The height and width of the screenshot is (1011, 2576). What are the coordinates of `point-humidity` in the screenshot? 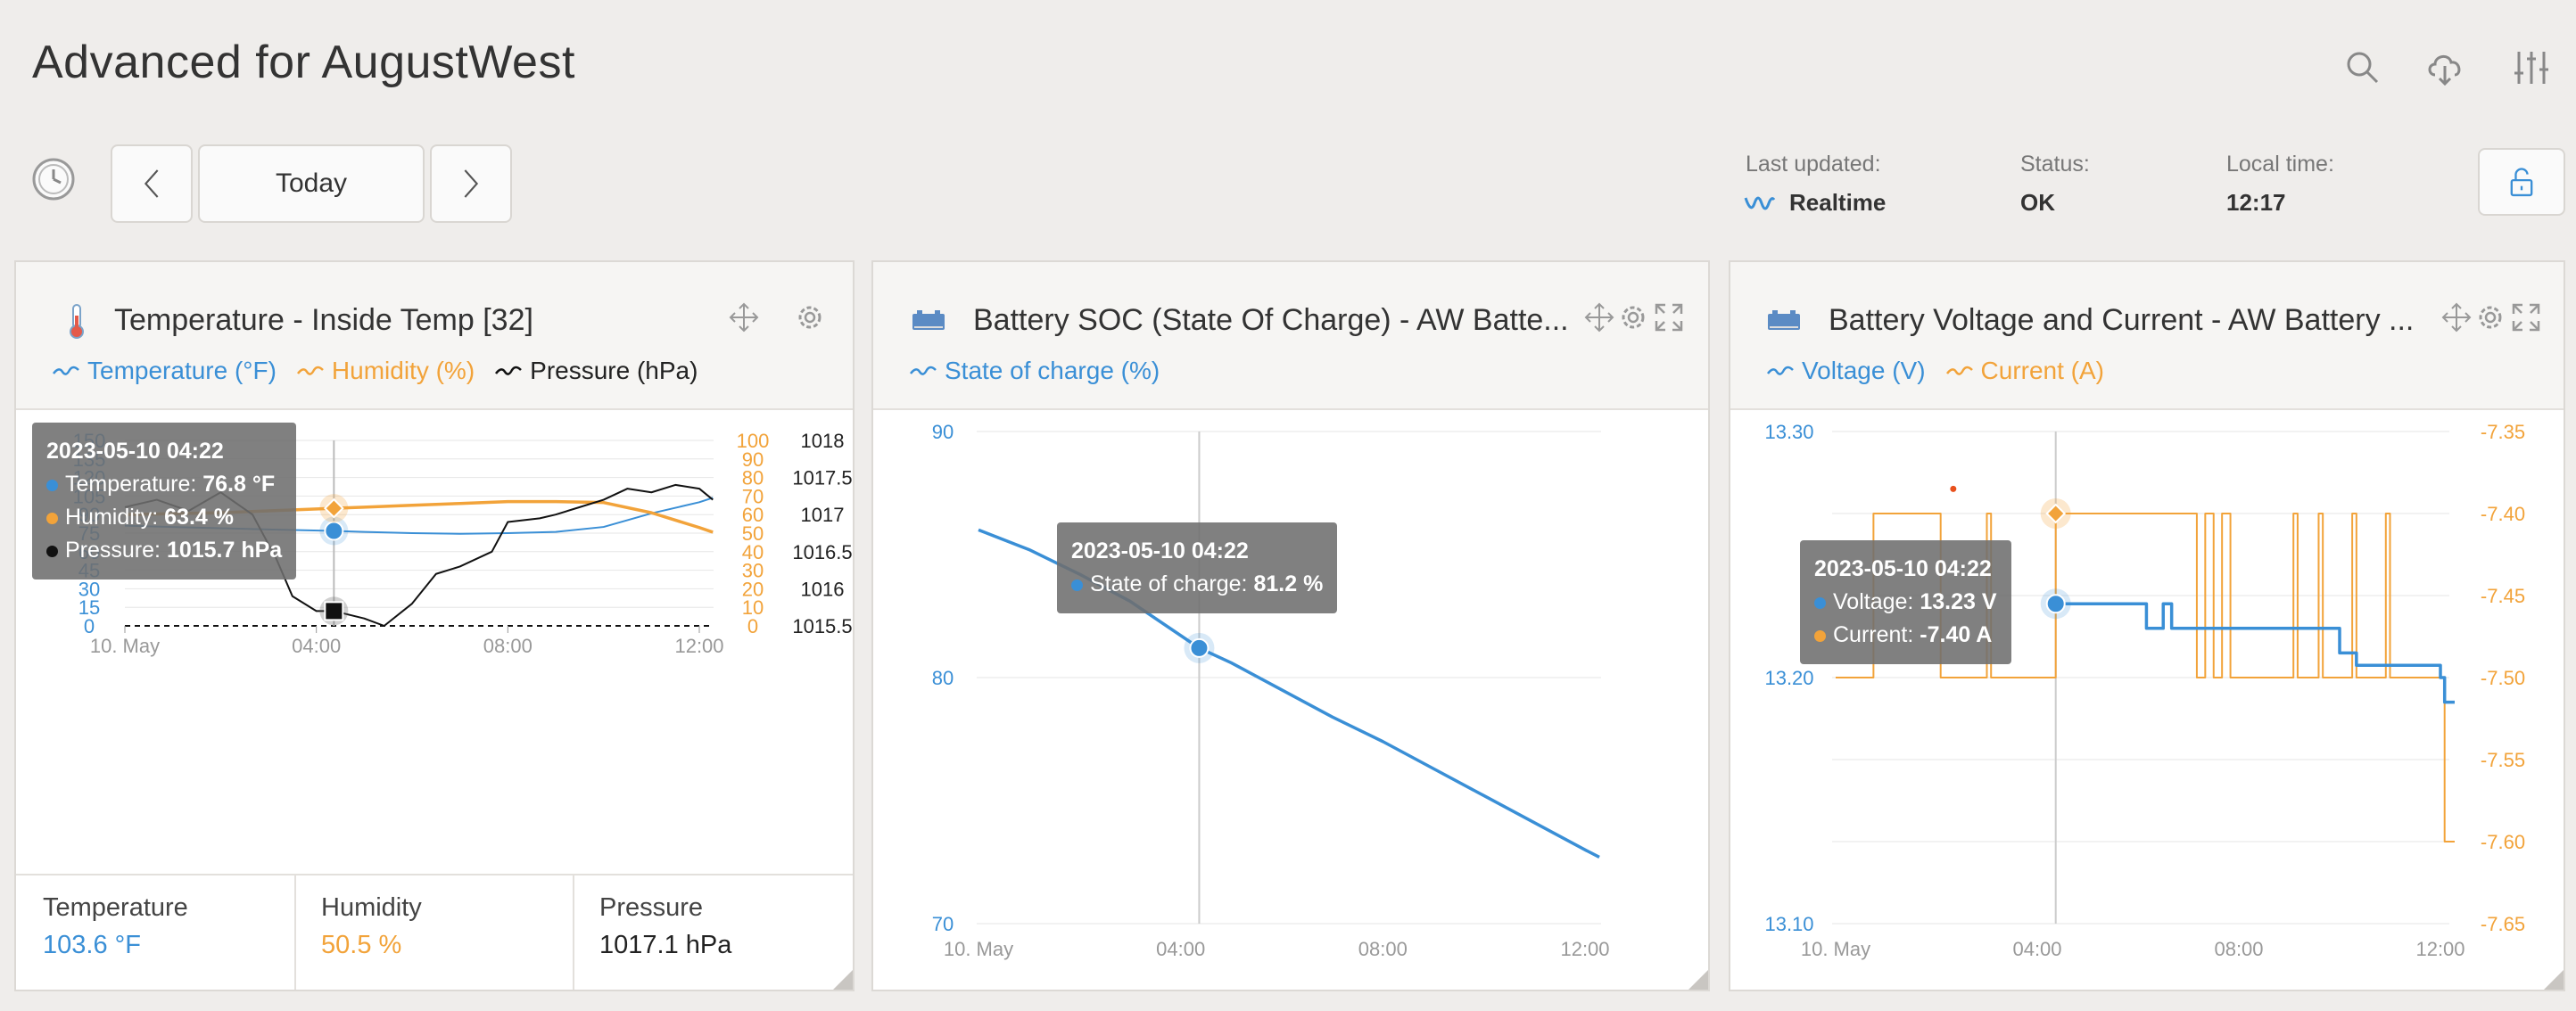 It's located at (334, 508).